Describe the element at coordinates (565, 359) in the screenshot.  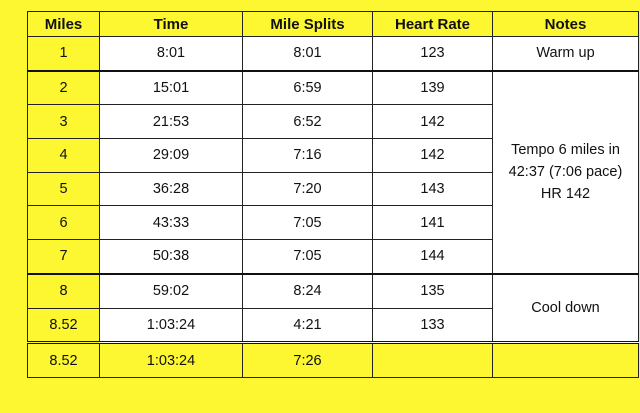
I see `total-notes` at that location.